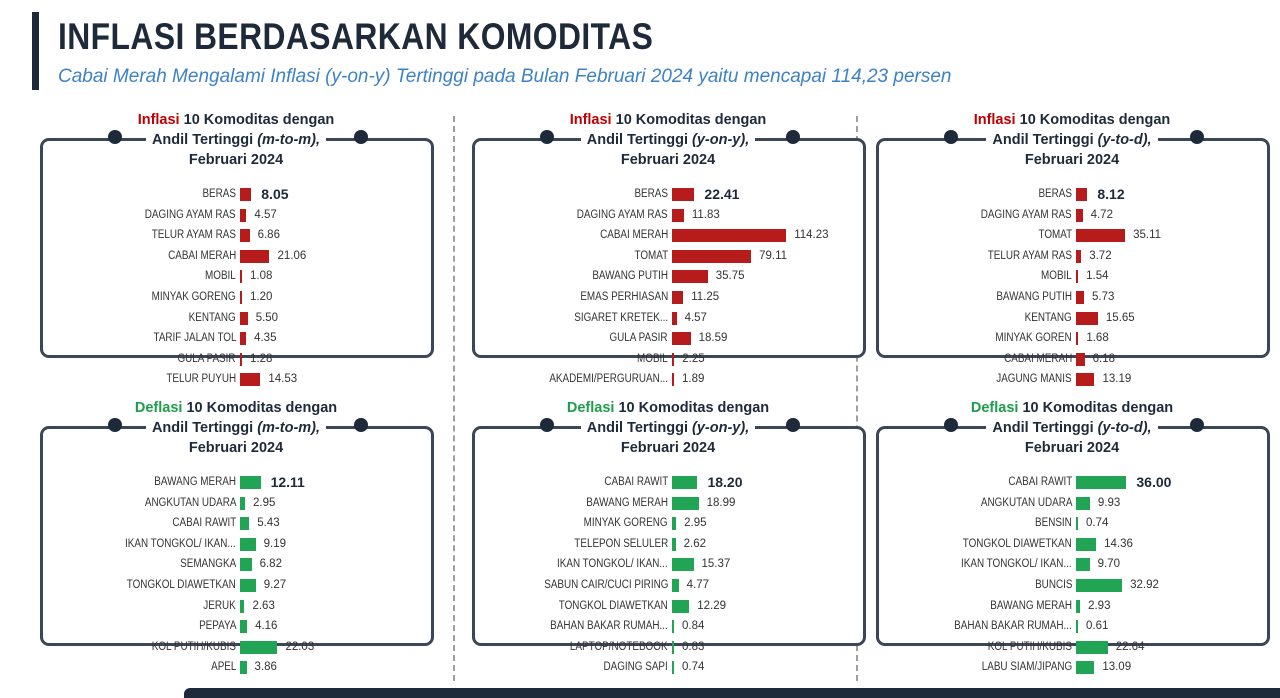 The image size is (1280, 698). Describe the element at coordinates (1098, 408) in the screenshot. I see `chart-title-rest: 10 Komoditas dengan` at that location.